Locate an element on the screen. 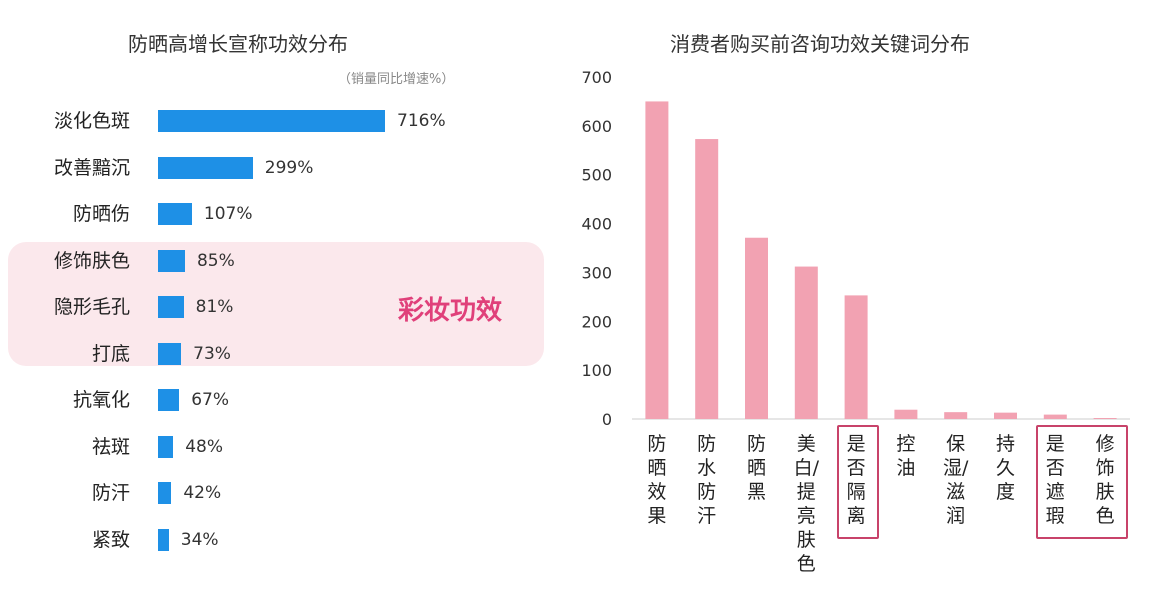  x-category-label: 是否遮瑕 is located at coordinates (1055, 480).